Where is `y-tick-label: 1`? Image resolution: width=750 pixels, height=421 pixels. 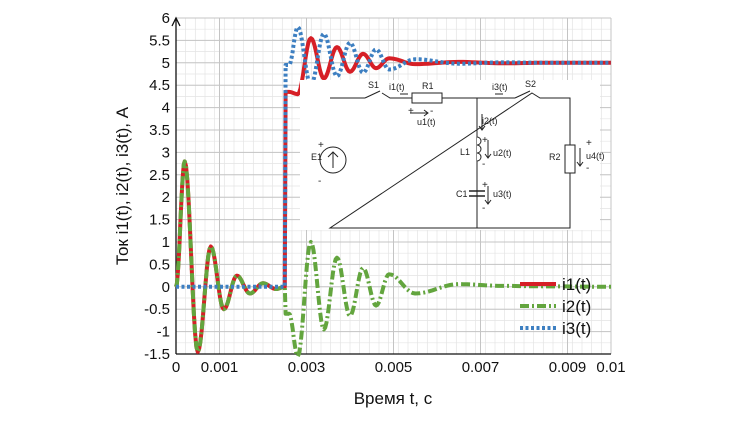
y-tick-label: 1 is located at coordinates (166, 242).